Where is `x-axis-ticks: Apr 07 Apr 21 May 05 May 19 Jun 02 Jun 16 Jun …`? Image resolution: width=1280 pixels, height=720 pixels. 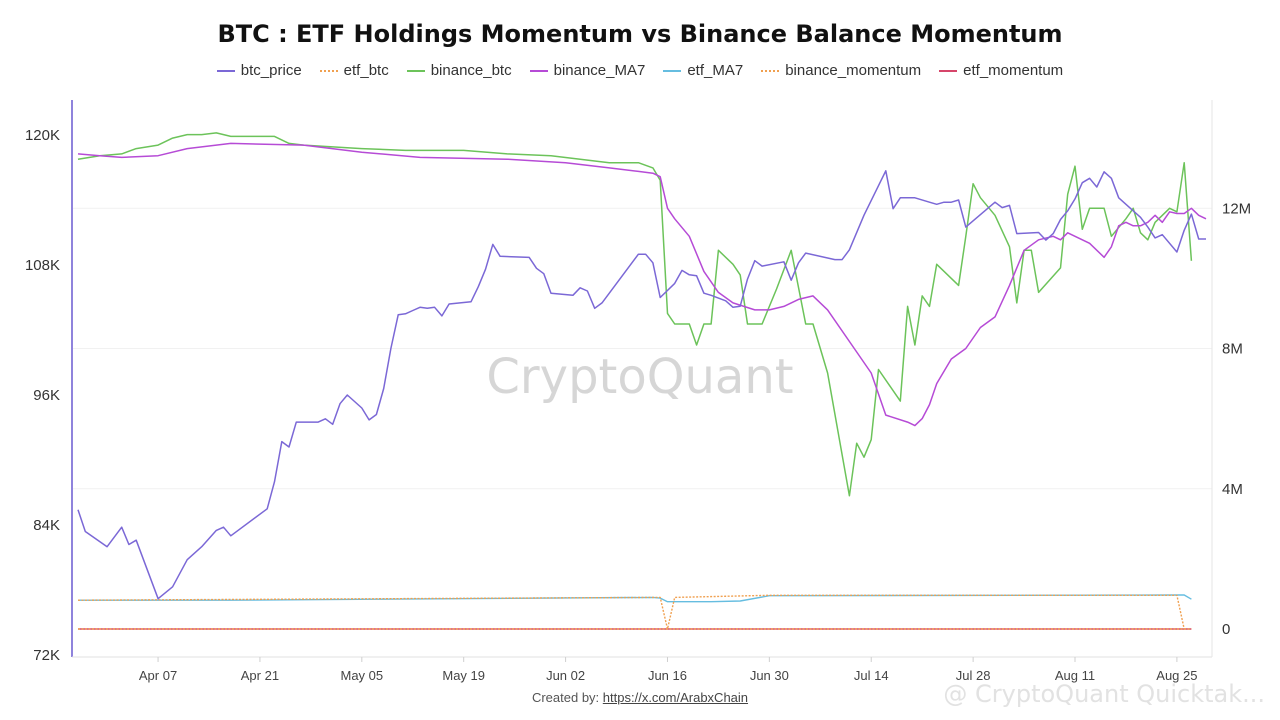 x-axis-ticks: Apr 07 Apr 21 May 05 May 19 Jun 02 Jun 16 Jun … is located at coordinates (668, 670).